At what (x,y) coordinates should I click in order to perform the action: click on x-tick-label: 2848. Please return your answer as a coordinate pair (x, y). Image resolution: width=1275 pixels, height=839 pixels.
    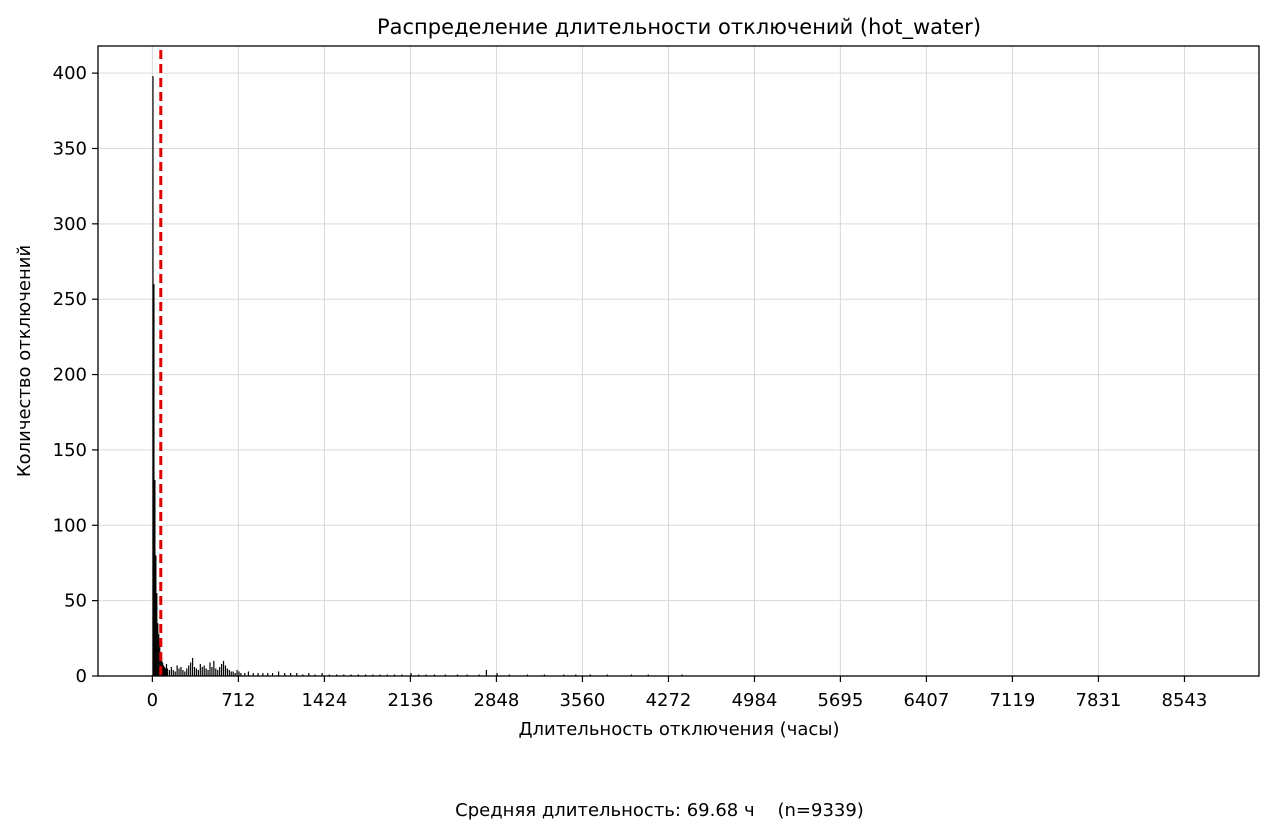
    Looking at the image, I should click on (497, 700).